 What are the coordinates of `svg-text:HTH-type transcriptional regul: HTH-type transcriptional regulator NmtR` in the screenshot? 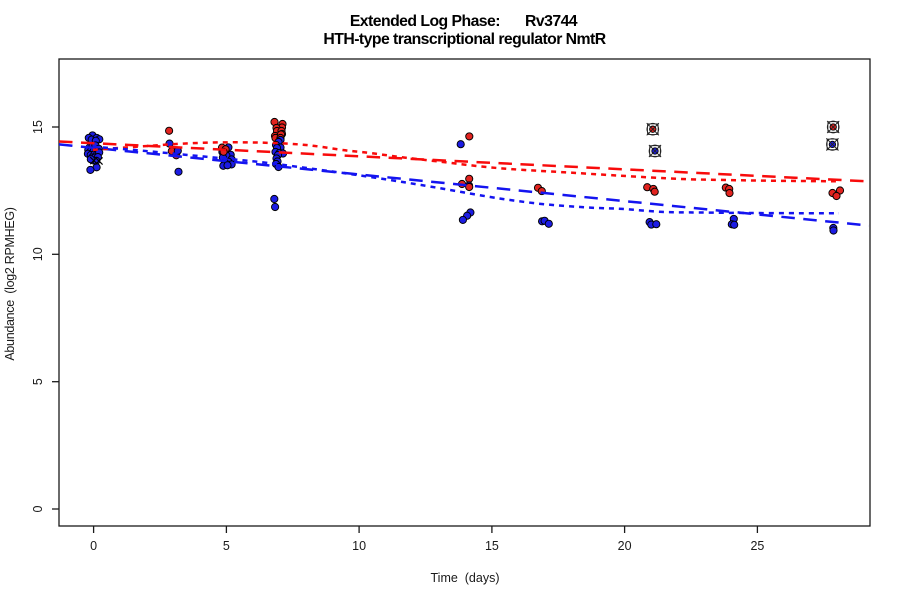 It's located at (464, 39).